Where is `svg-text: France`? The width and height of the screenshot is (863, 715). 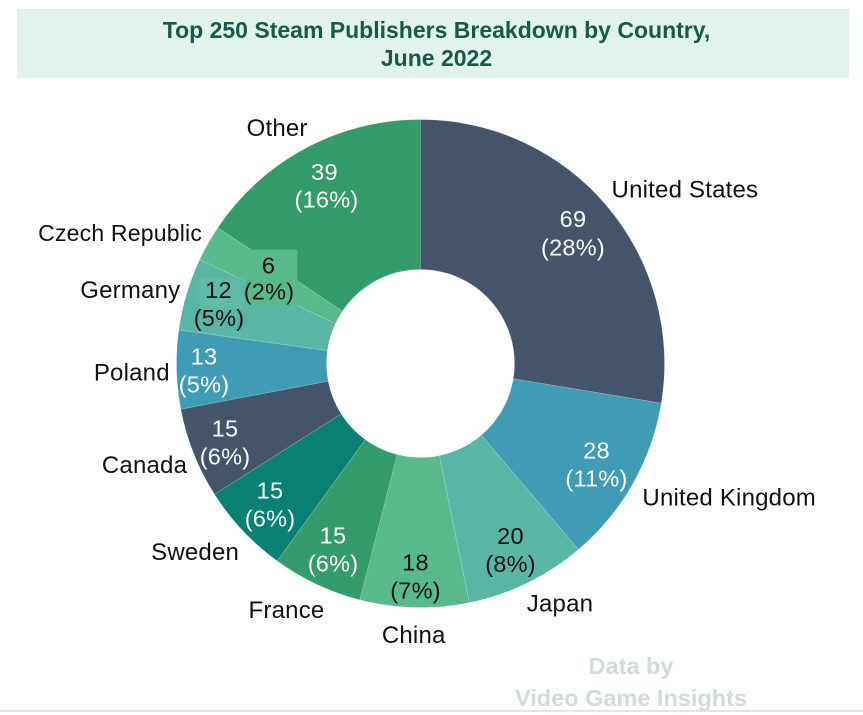 svg-text: France is located at coordinates (287, 610).